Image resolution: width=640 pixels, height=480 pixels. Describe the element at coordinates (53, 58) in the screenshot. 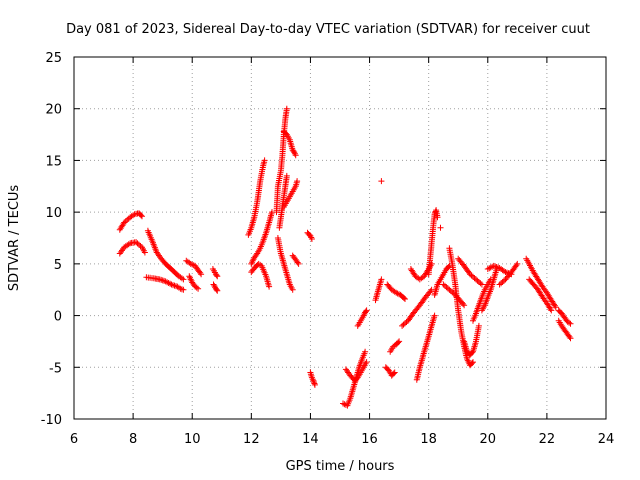

I see `y-tick-label: 25` at that location.